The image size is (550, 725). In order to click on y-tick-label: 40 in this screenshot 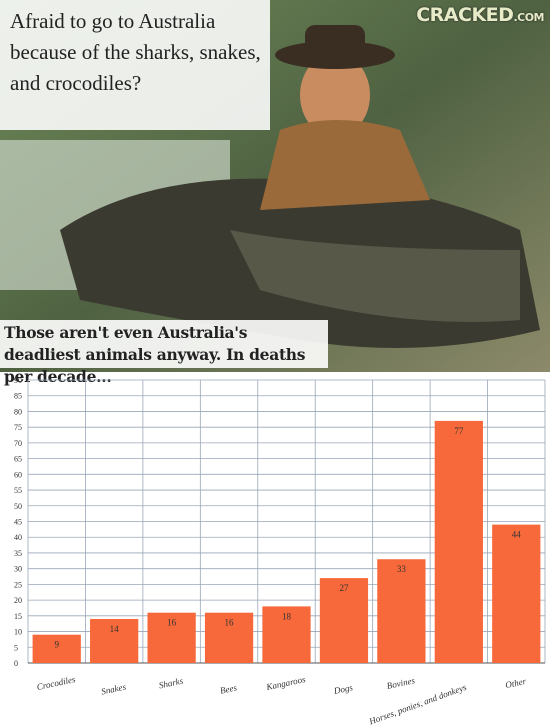, I will do `click(18, 537)`.